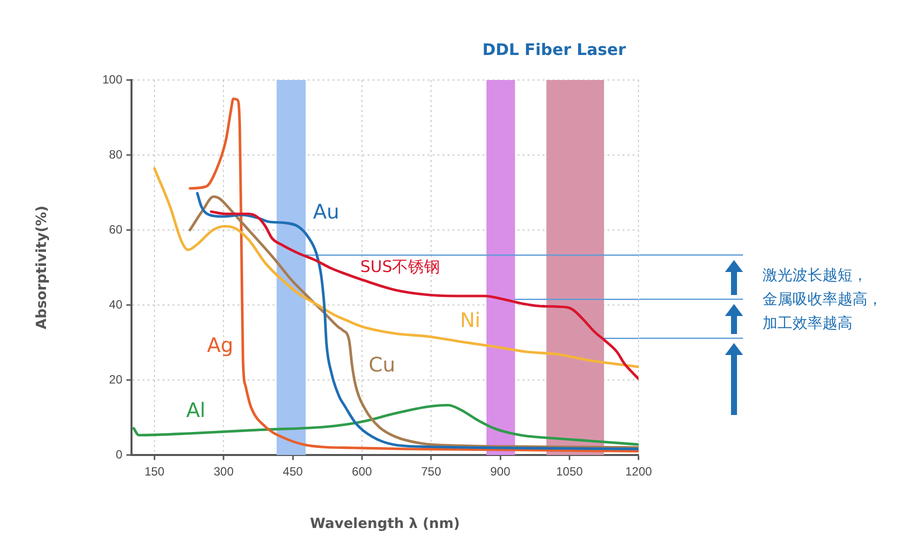  I want to click on x-tick-label: 450, so click(293, 471).